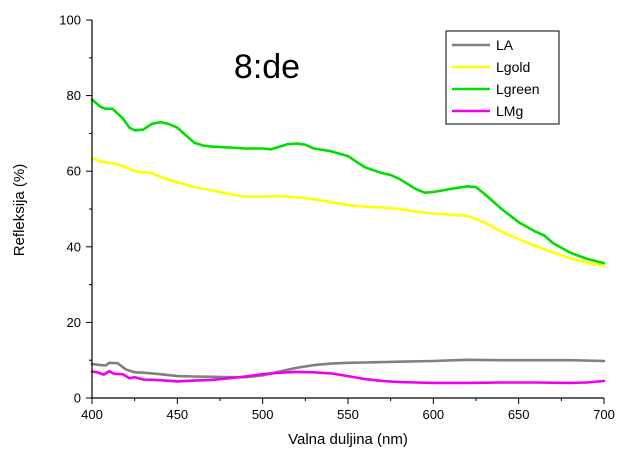 Image resolution: width=617 pixels, height=457 pixels. Describe the element at coordinates (267, 67) in the screenshot. I see `chart-title: 8:de` at that location.